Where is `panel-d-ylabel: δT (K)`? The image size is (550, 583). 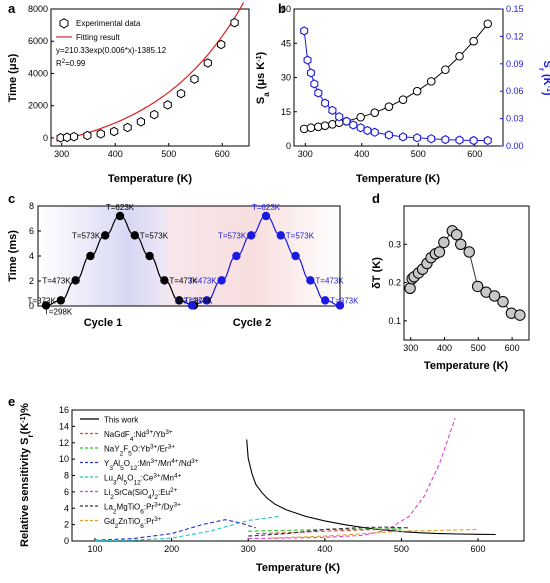
panel-d-ylabel: δT (K) is located at coordinates (377, 273).